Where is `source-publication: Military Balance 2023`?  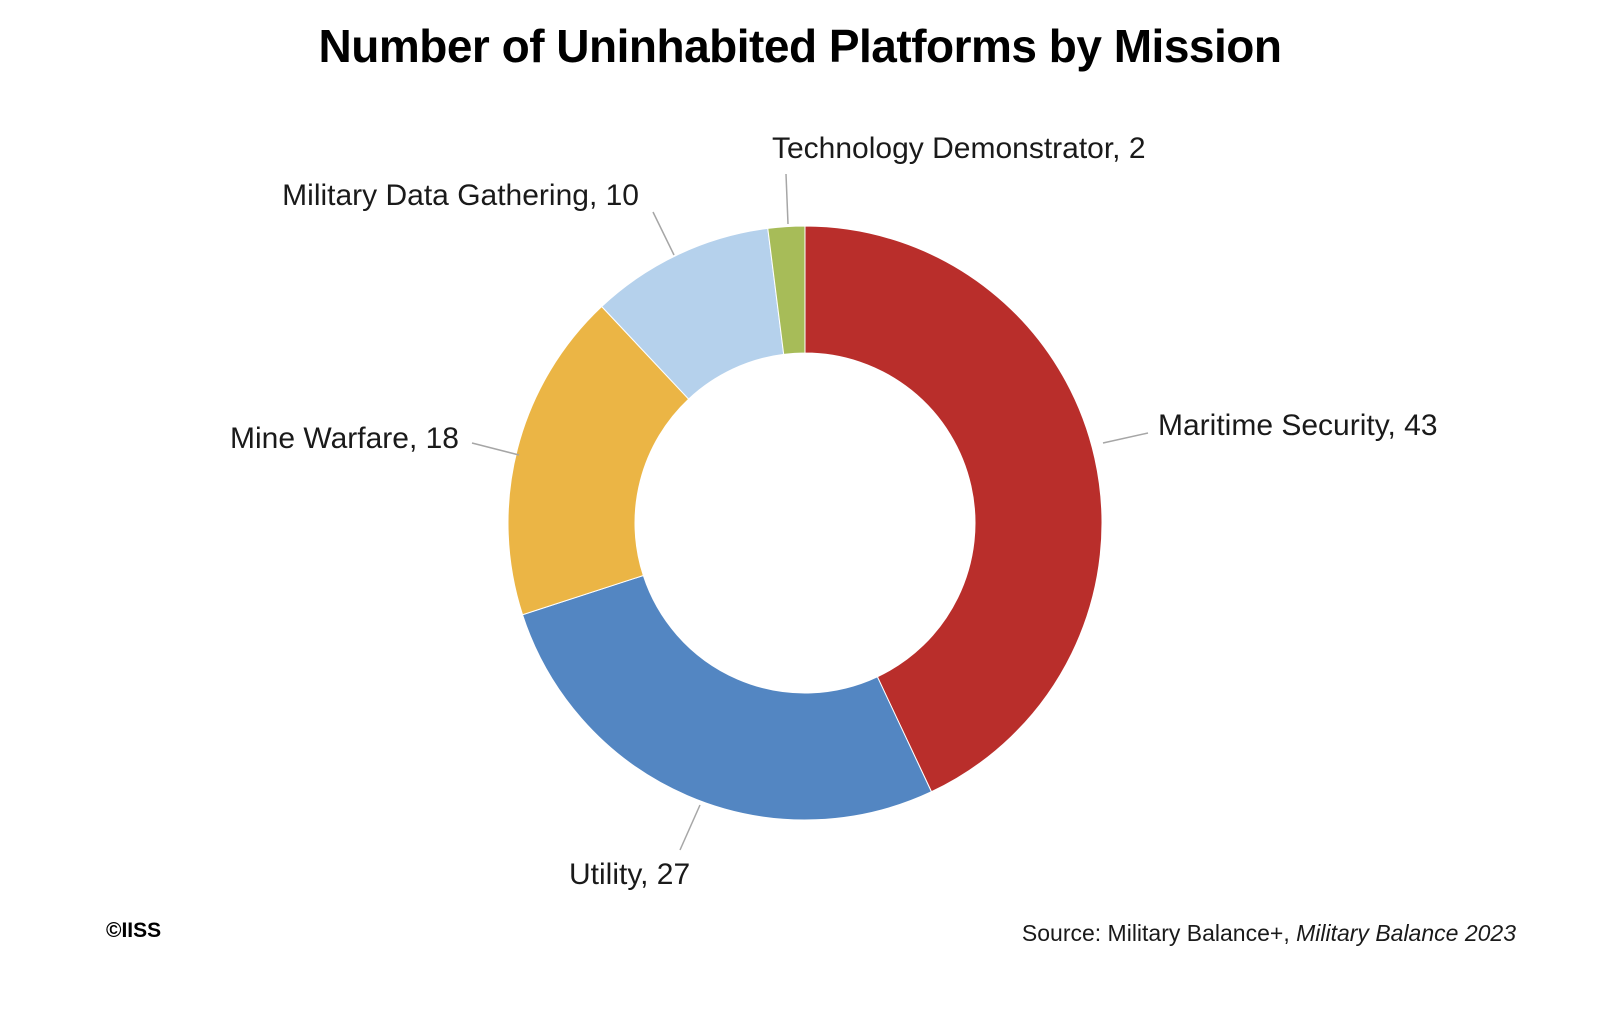 source-publication: Military Balance 2023 is located at coordinates (1406, 933).